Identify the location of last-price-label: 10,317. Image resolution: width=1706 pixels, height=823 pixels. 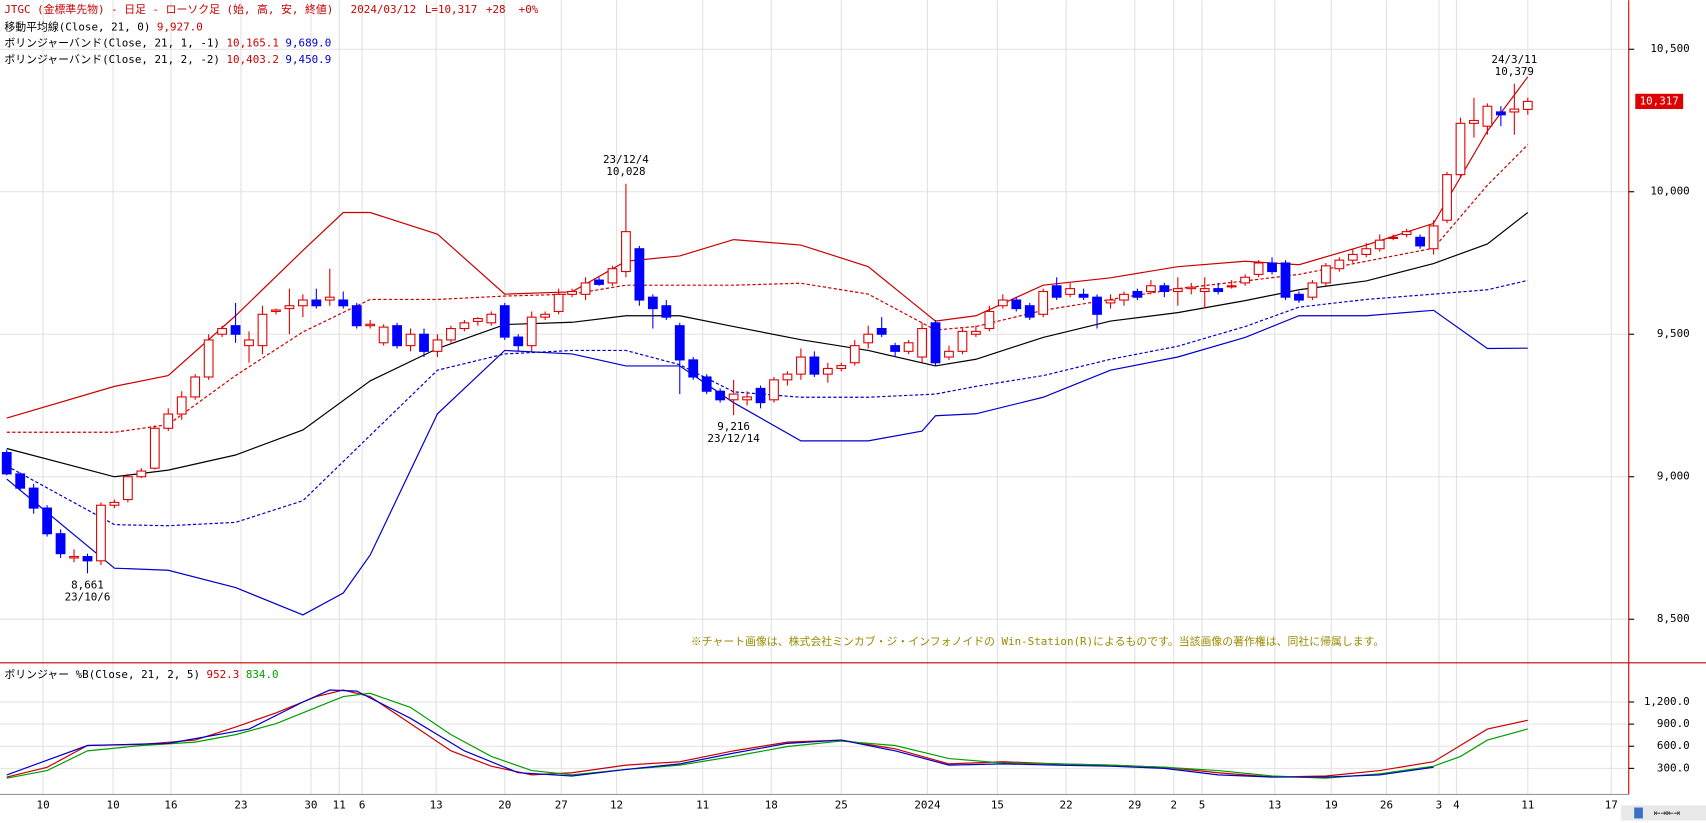
(1659, 100).